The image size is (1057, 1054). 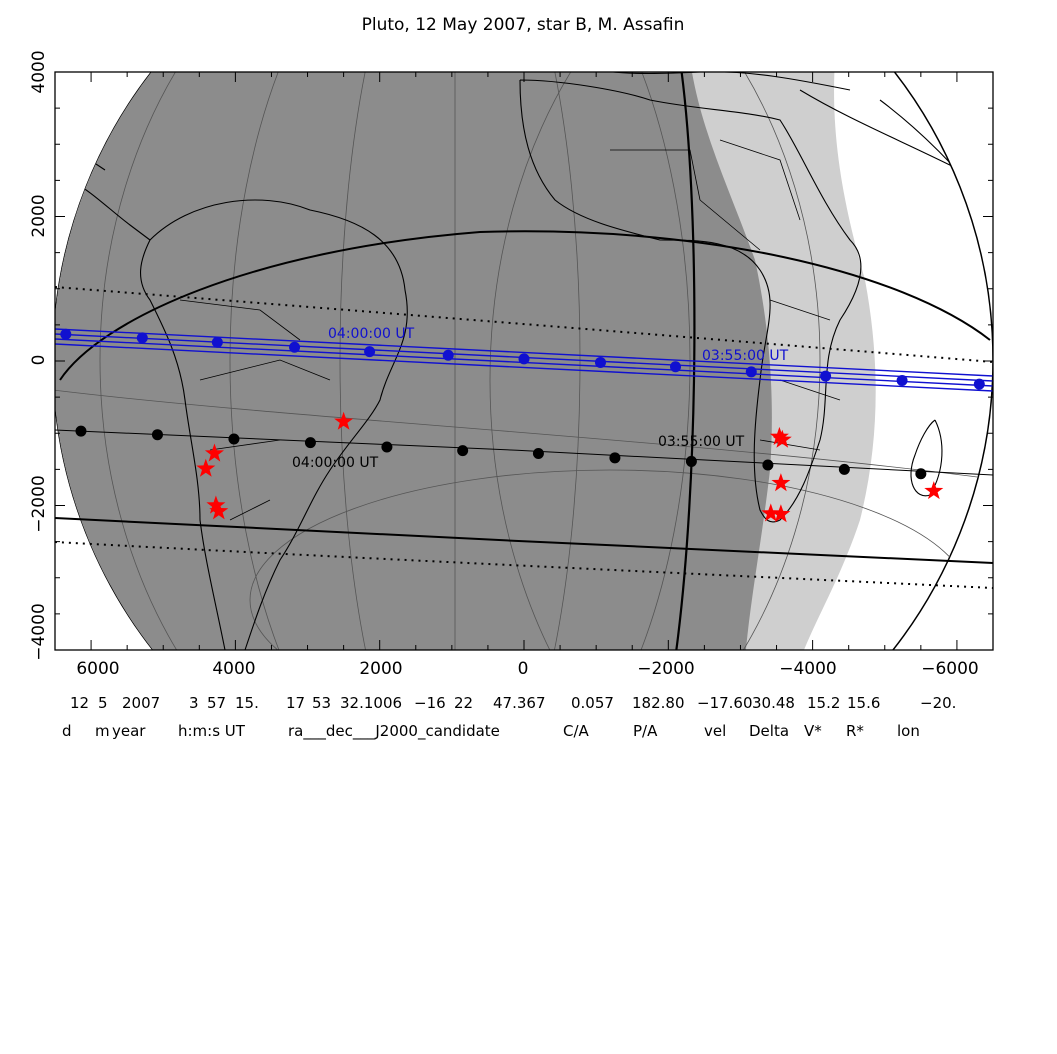 What do you see at coordinates (908, 731) in the screenshot?
I see `info-header: lon` at bounding box center [908, 731].